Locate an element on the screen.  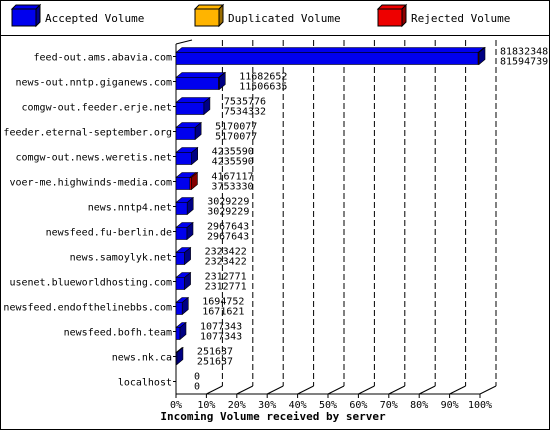
value-label-total: 81832348 is located at coordinates (524, 52).